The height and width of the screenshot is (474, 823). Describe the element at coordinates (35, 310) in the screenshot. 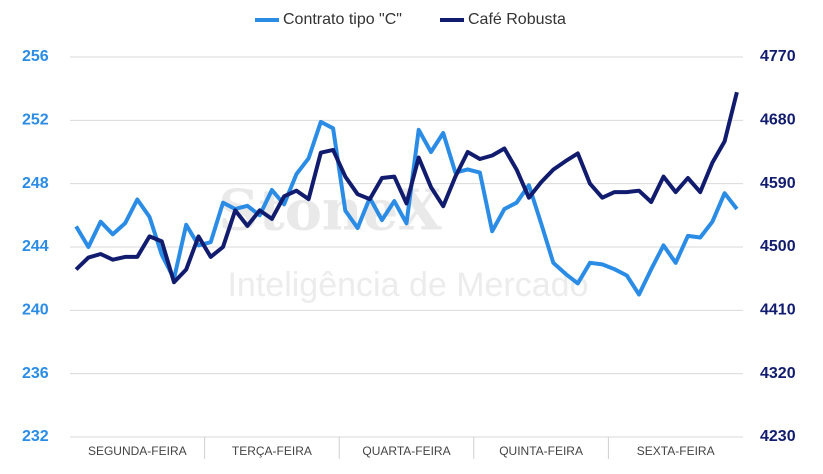

I see `y-tick-label: 240` at that location.